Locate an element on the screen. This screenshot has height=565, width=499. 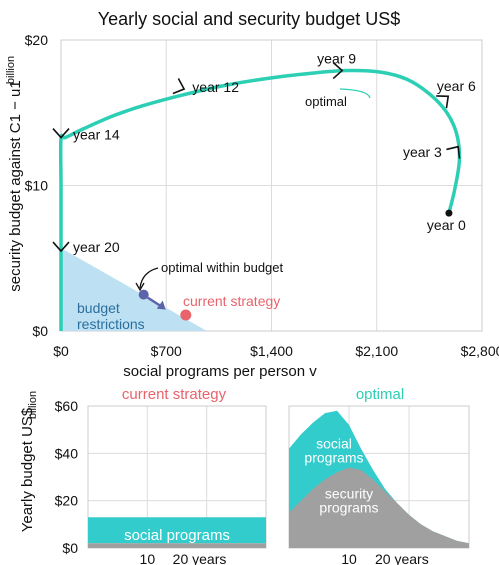
main-x-axis-label: social programs per person v is located at coordinates (220, 371).